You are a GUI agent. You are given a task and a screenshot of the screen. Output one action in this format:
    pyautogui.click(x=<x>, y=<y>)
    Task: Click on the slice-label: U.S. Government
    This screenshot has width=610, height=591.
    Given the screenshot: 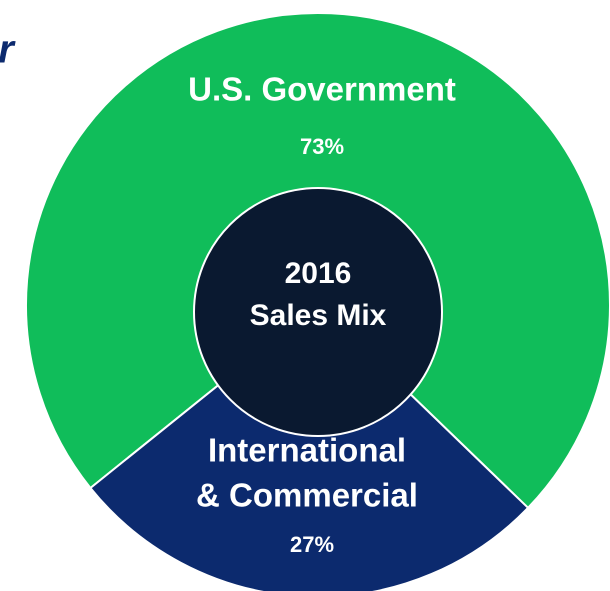 What is the action you would take?
    pyautogui.click(x=322, y=89)
    